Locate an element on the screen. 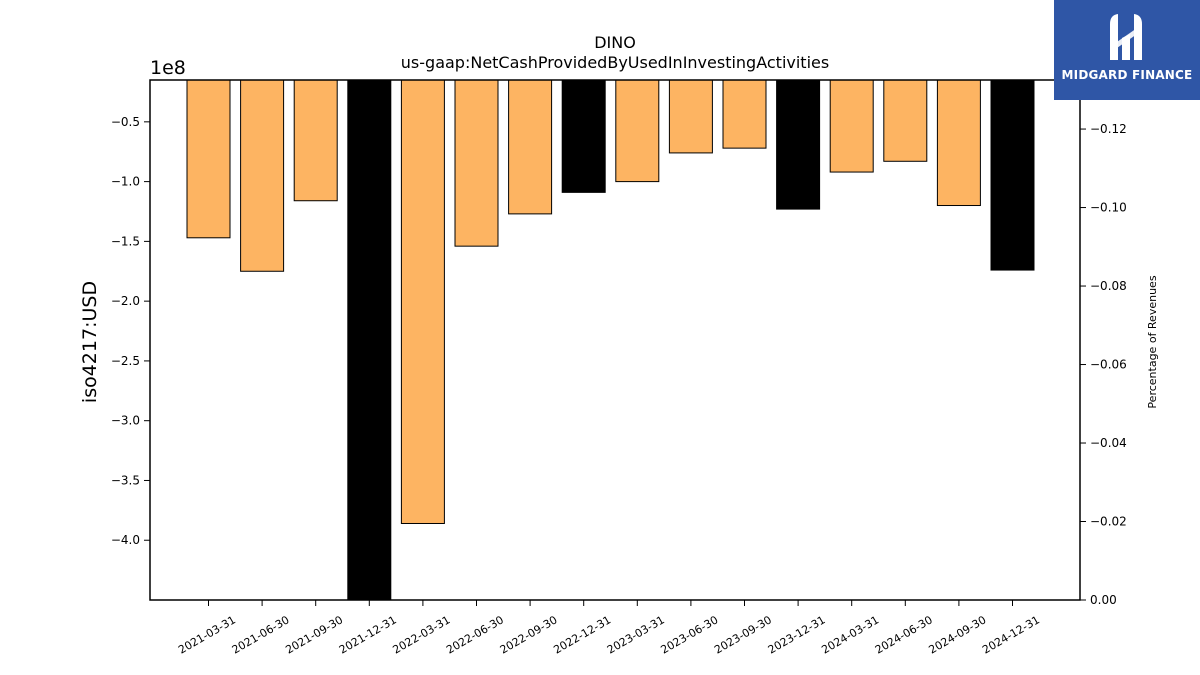 This screenshot has width=1200, height=675. y-tick-label: −1.0 is located at coordinates (125, 182).